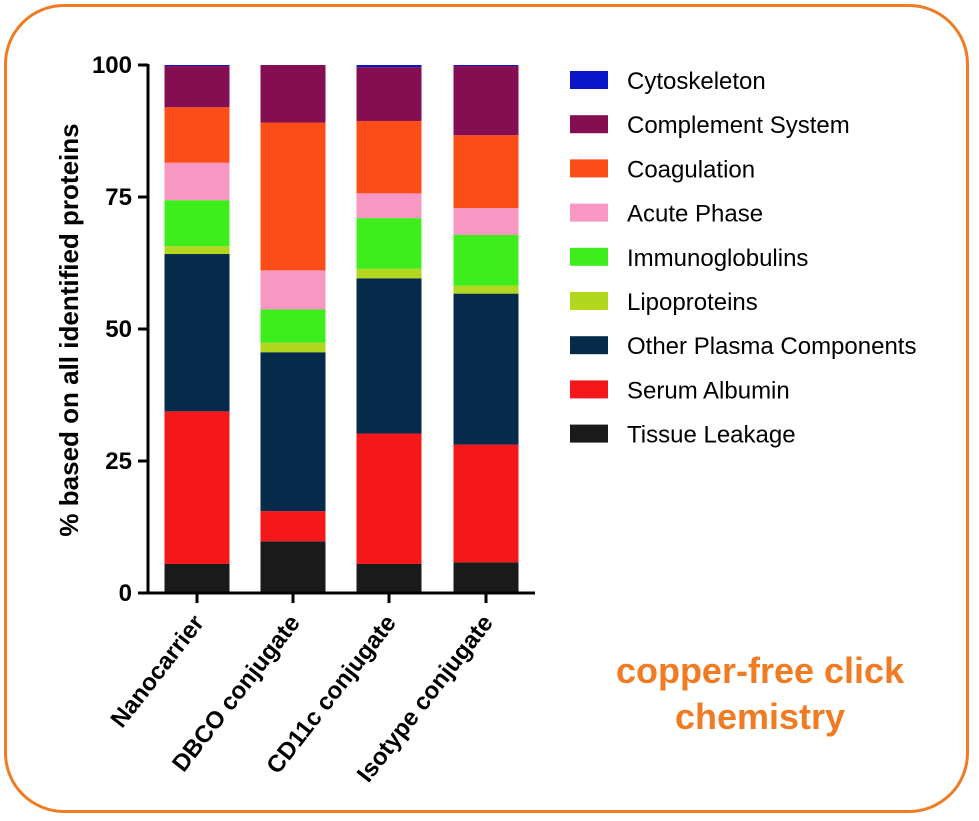  I want to click on y-tick-label: 50, so click(118, 329).